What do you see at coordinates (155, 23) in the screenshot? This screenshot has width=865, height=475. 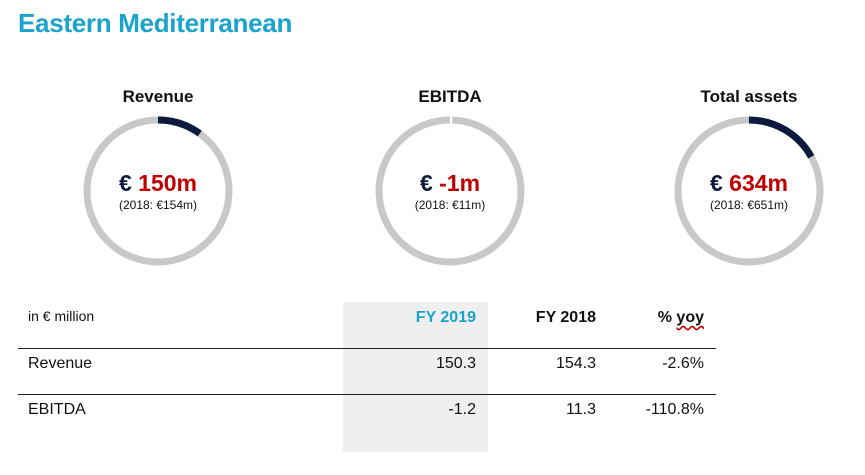 I see `page-title: Eastern Mediterranean` at bounding box center [155, 23].